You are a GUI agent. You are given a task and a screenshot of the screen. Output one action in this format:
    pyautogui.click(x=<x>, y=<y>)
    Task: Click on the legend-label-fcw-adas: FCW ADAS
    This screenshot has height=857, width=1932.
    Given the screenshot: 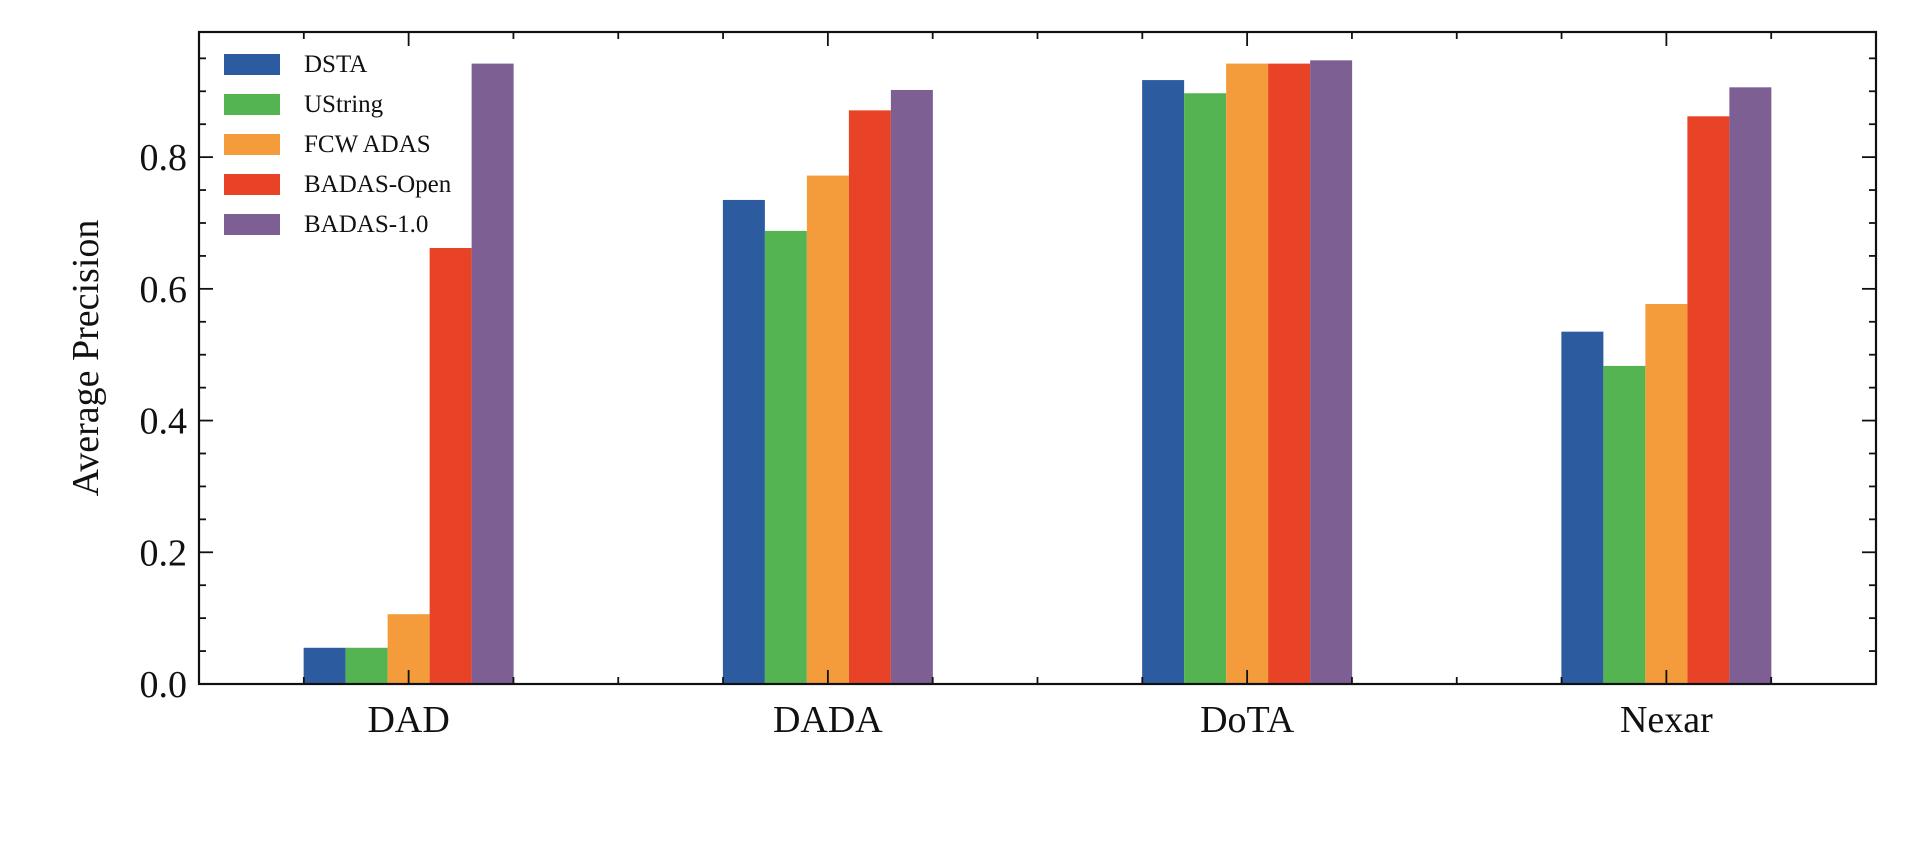 What is the action you would take?
    pyautogui.click(x=367, y=144)
    